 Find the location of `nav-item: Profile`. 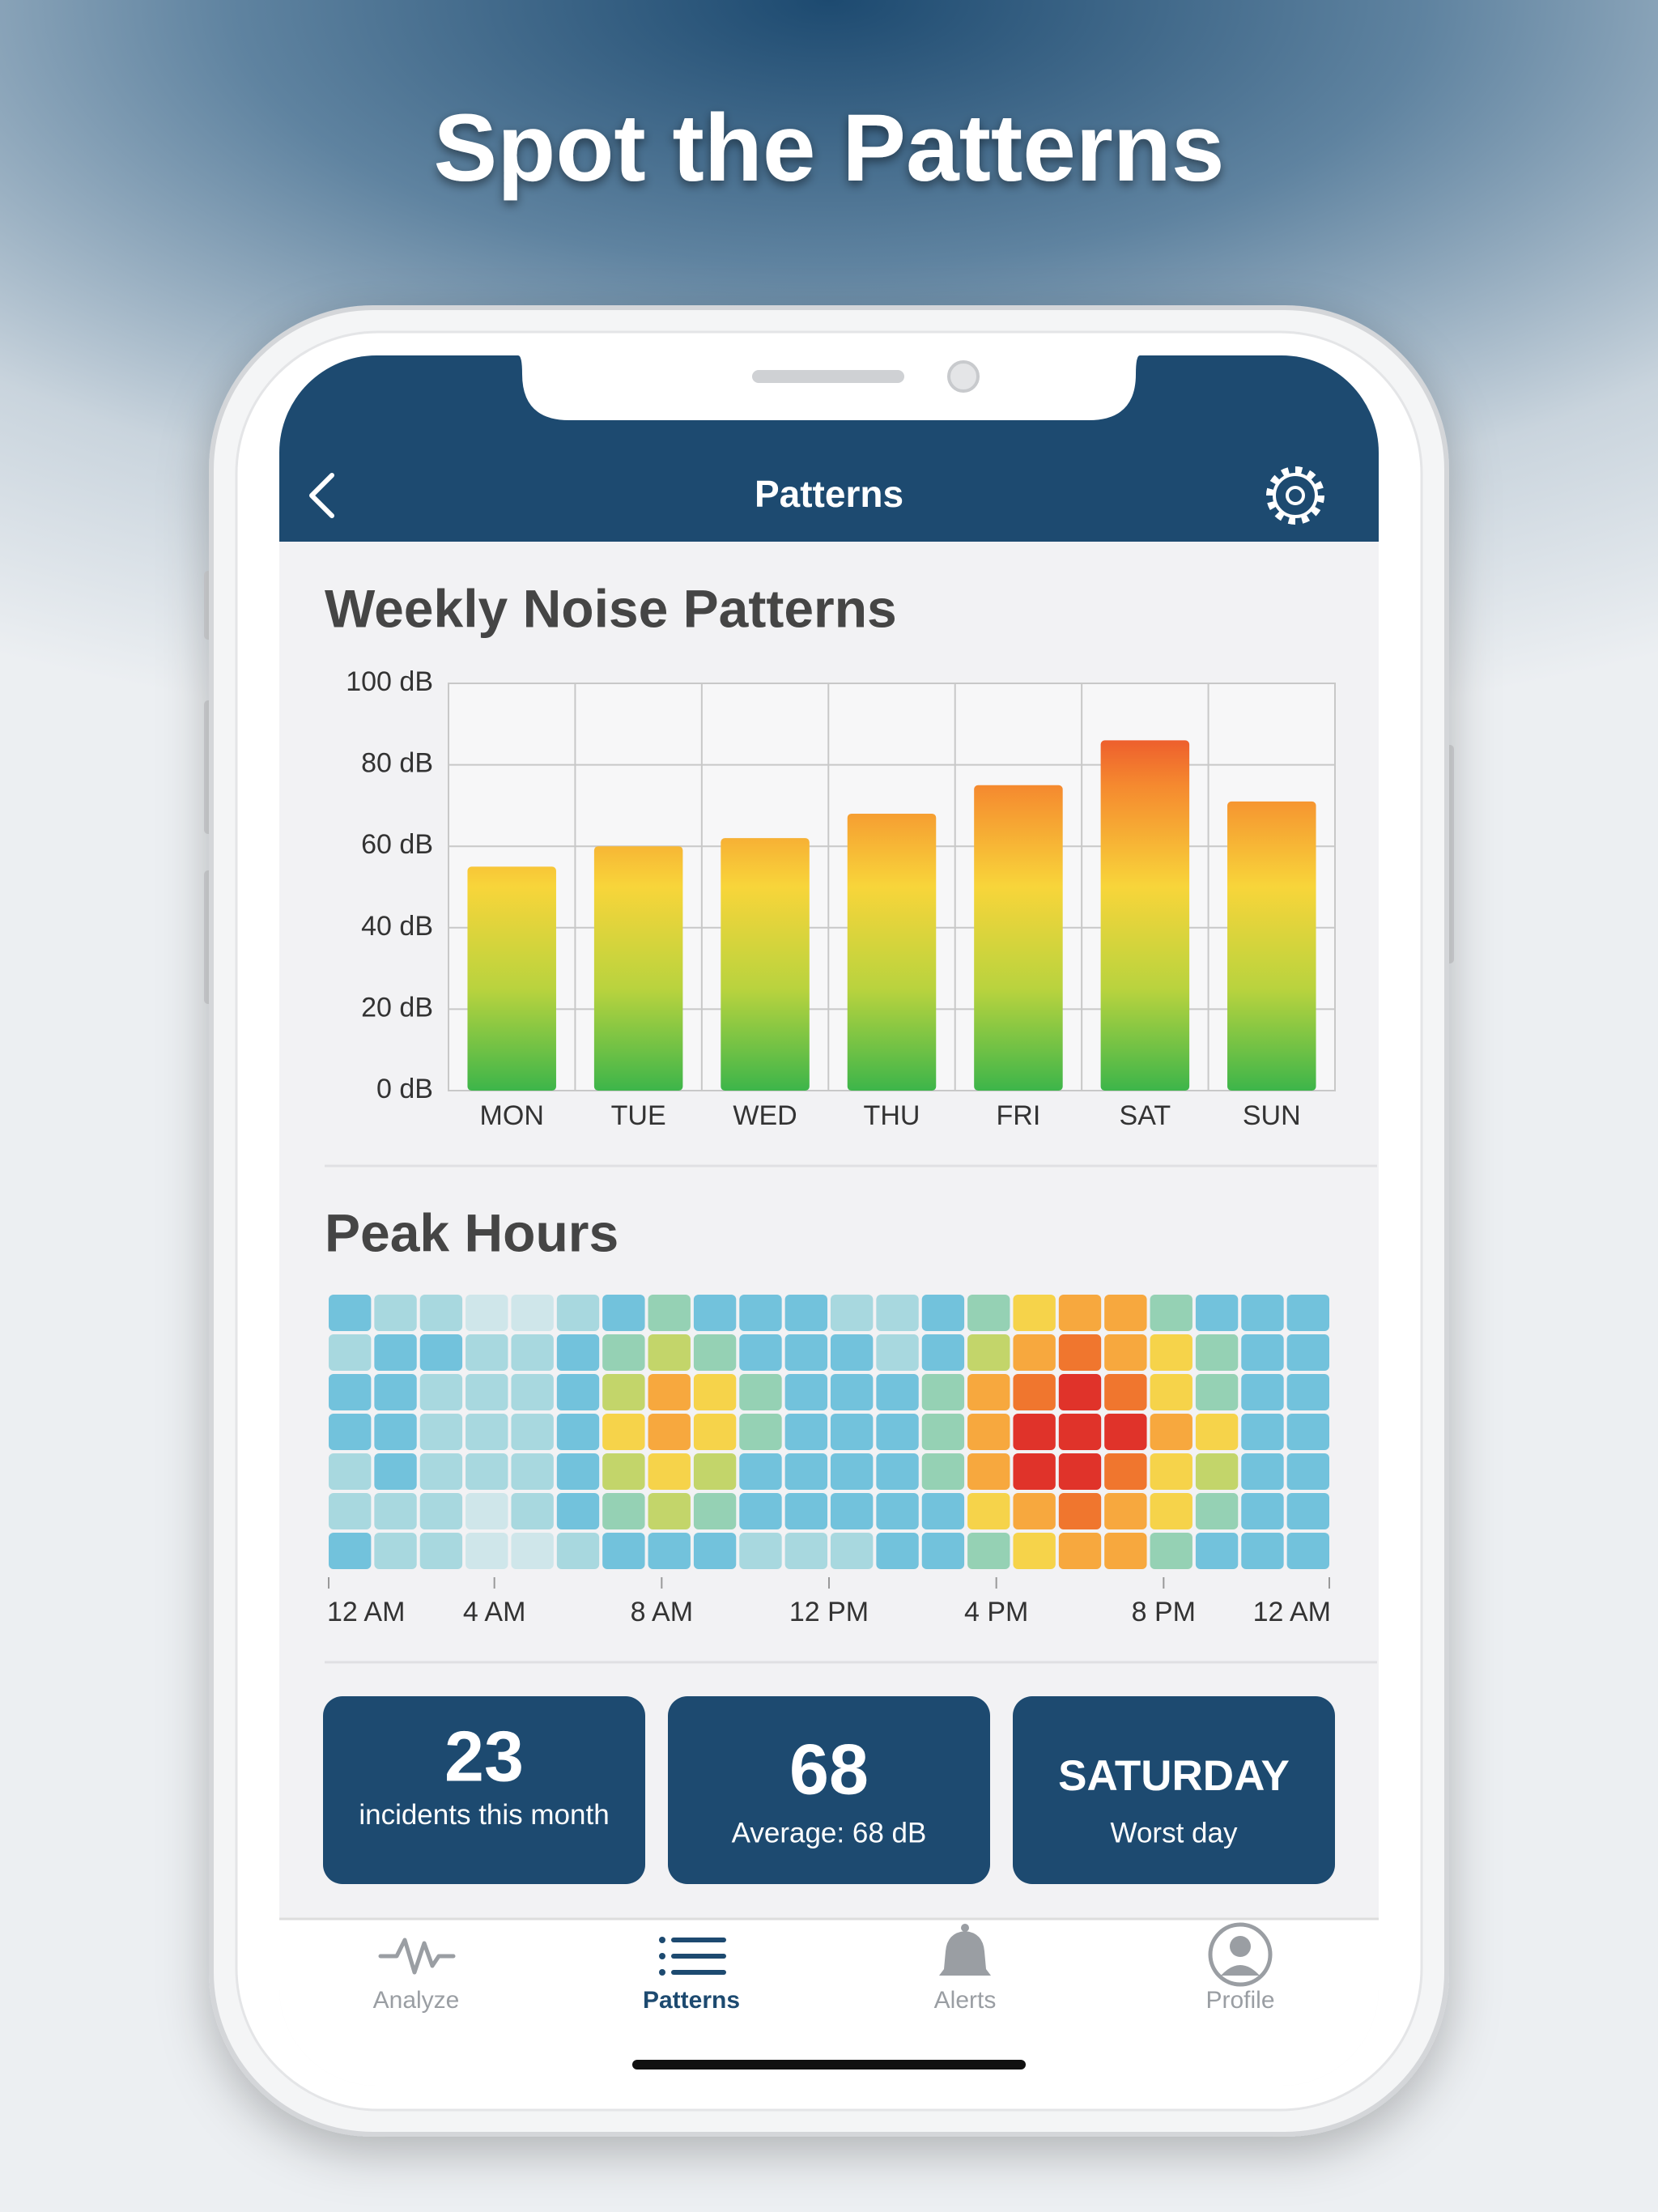

nav-item: Profile is located at coordinates (1240, 1968).